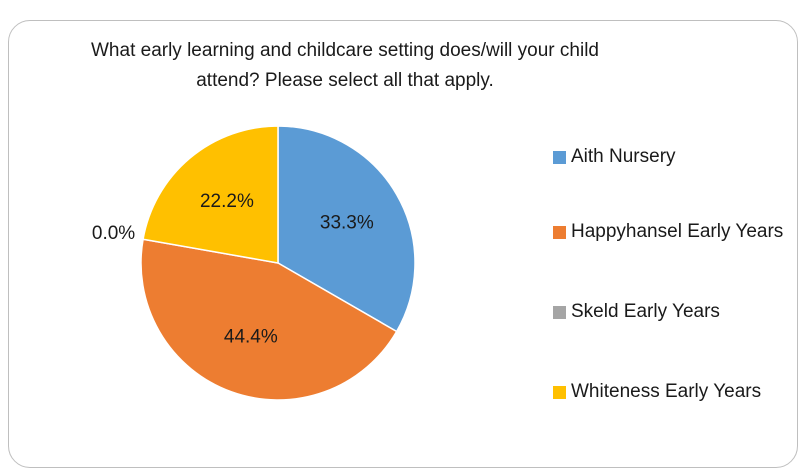 The width and height of the screenshot is (801, 473). I want to click on legend-label: Whiteness Early Years, so click(666, 391).